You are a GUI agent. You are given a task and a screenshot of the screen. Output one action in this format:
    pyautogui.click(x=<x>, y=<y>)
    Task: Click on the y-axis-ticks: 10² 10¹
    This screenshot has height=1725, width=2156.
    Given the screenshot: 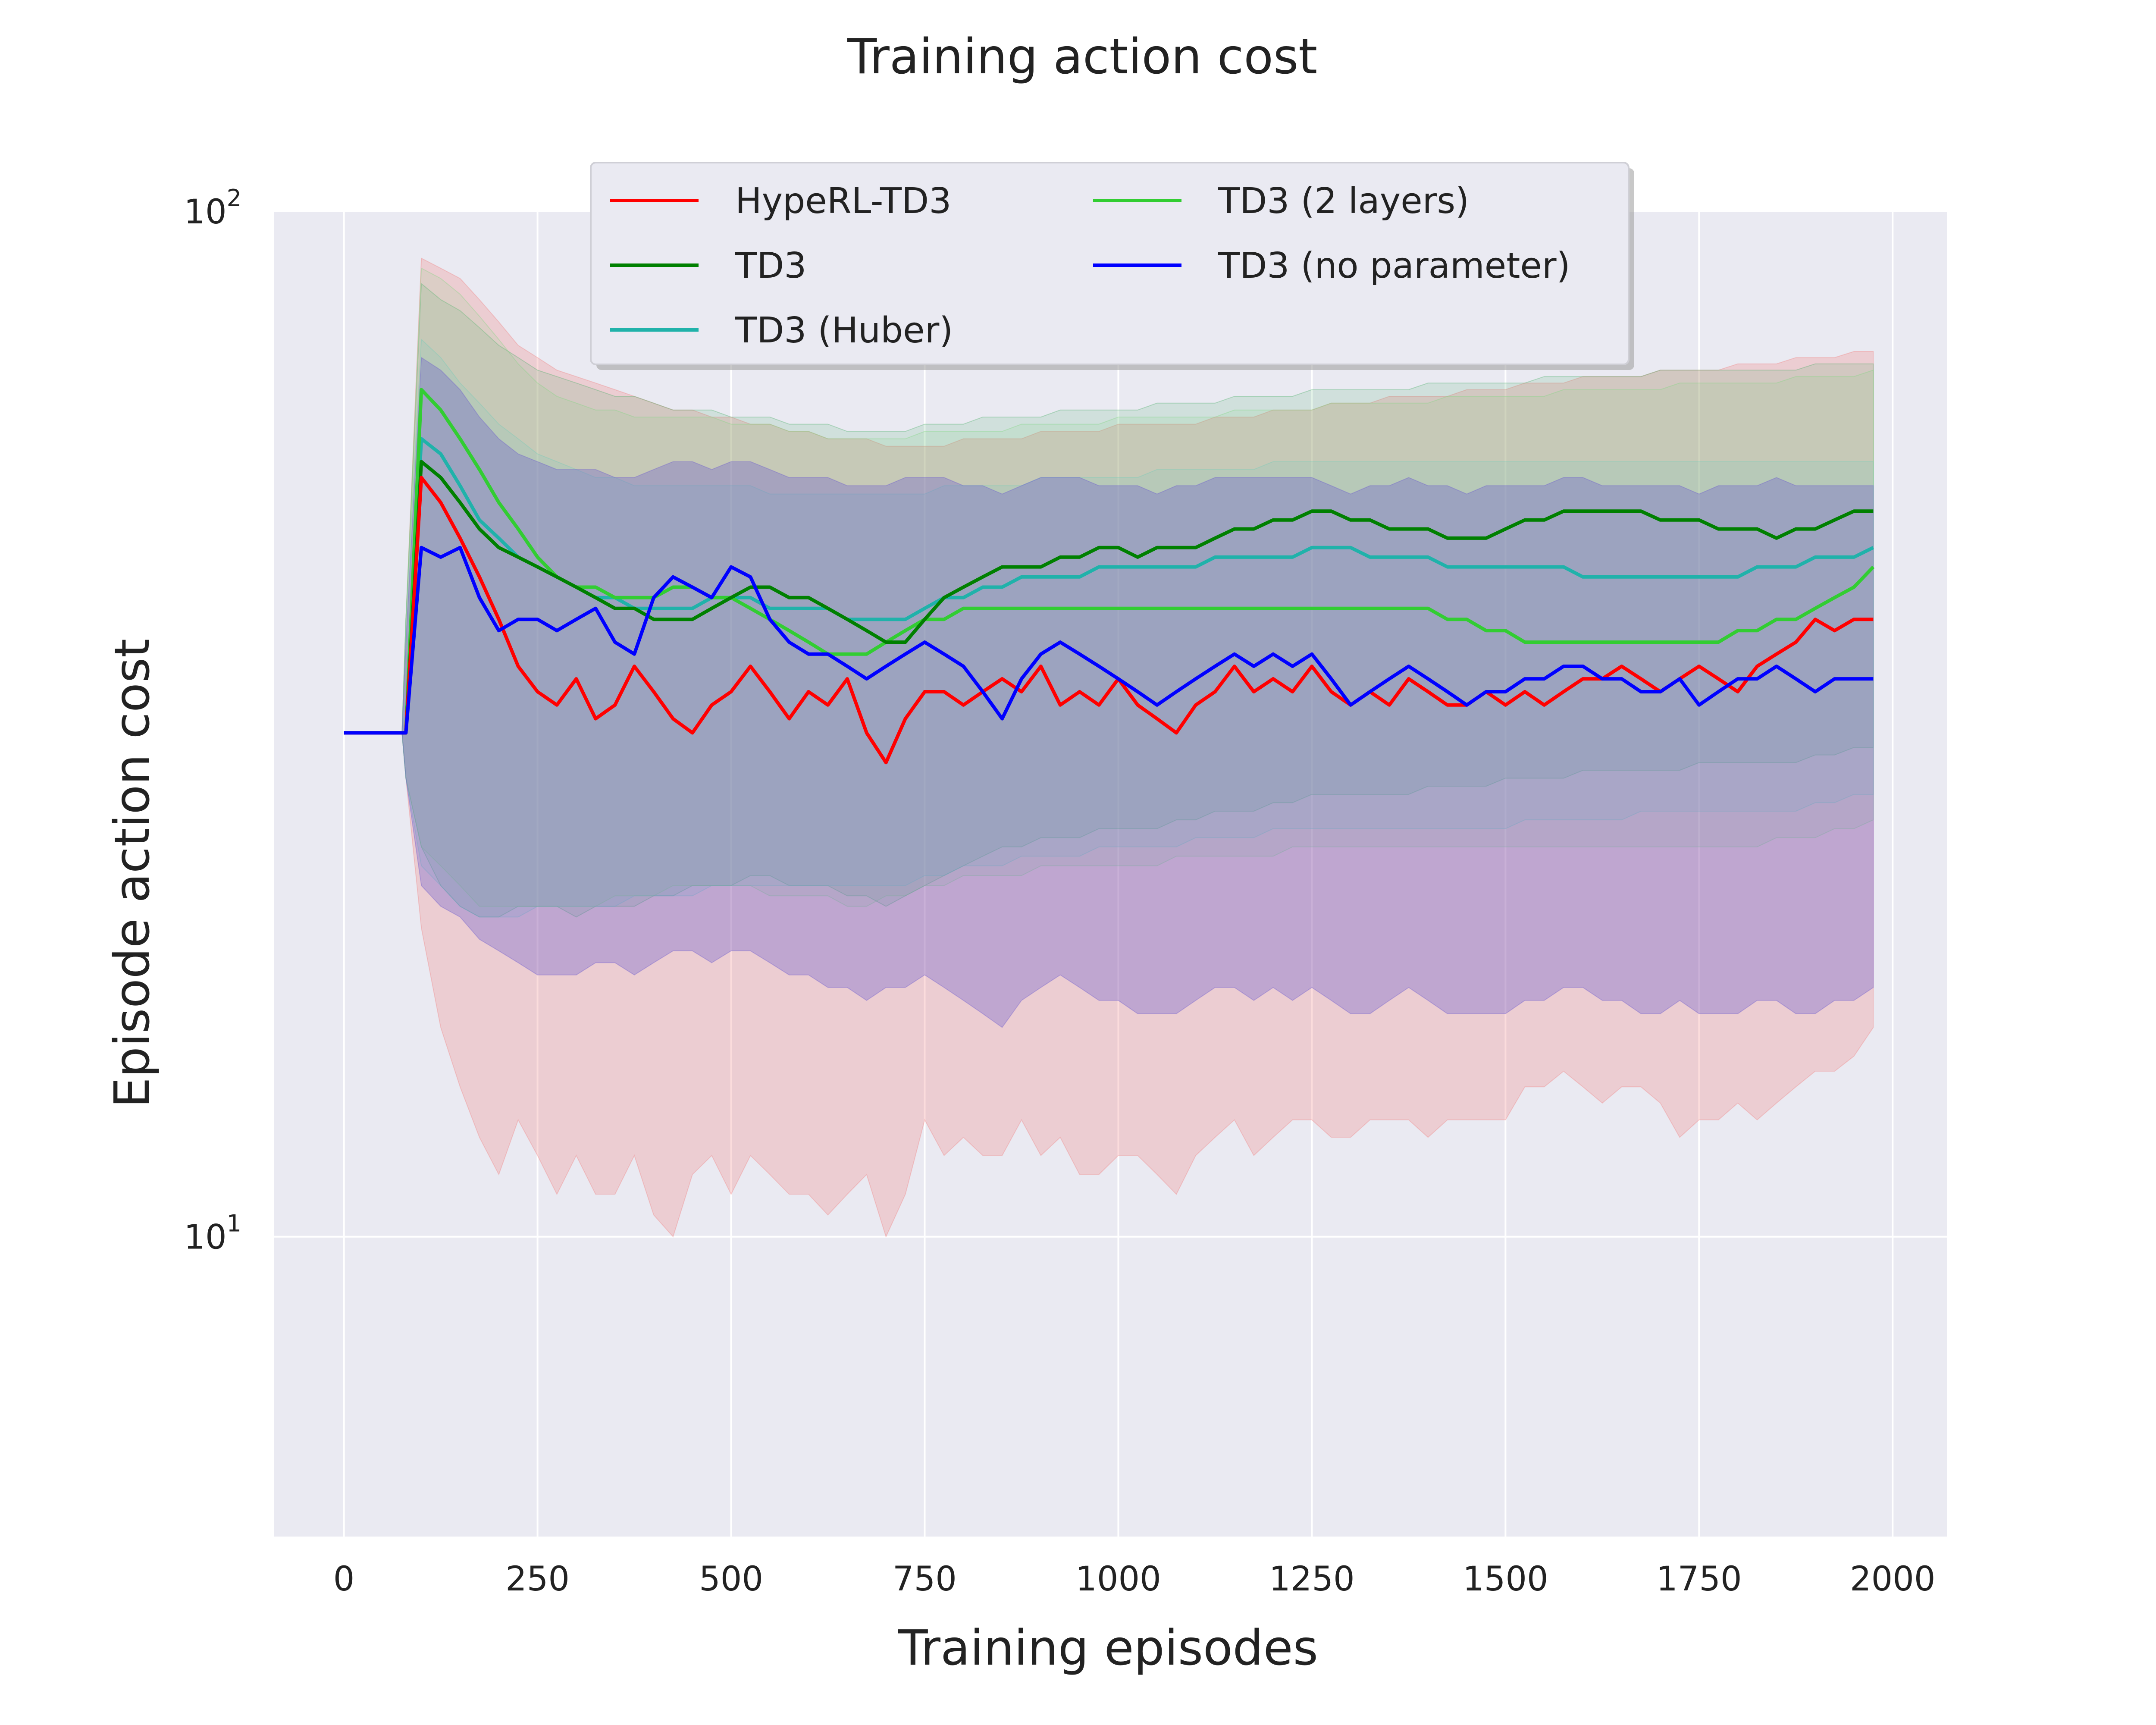 What is the action you would take?
    pyautogui.click(x=212, y=721)
    